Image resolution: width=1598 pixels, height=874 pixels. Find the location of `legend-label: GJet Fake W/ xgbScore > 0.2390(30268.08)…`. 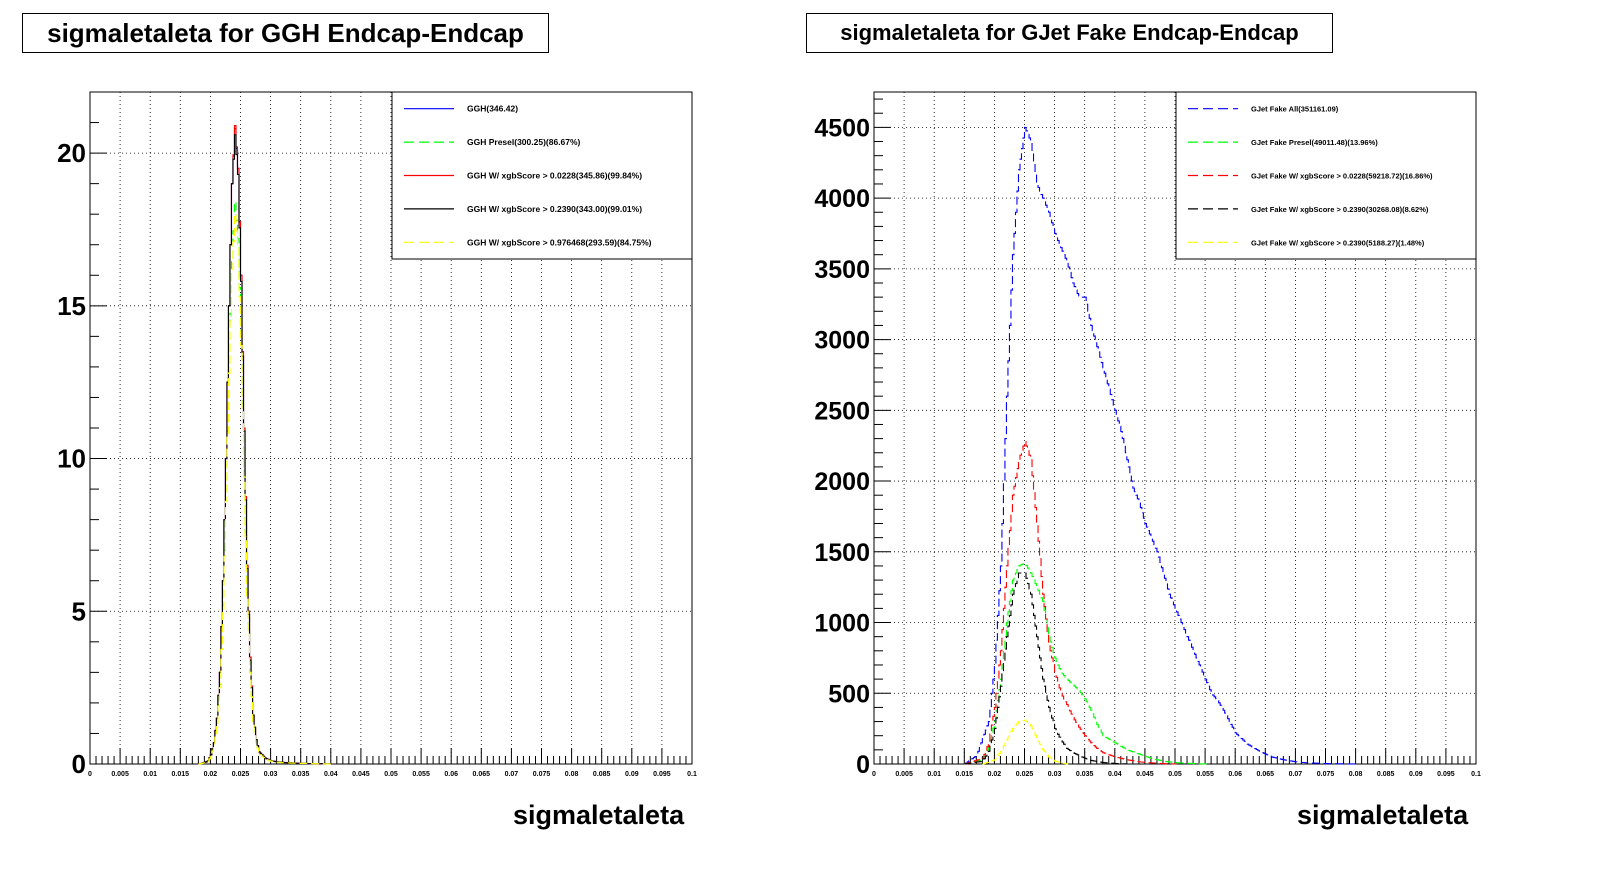

legend-label: GJet Fake W/ xgbScore > 0.2390(30268.08)… is located at coordinates (1340, 209).